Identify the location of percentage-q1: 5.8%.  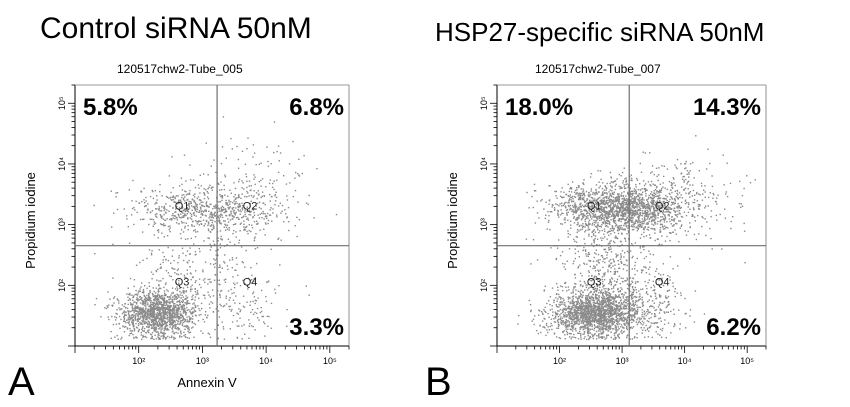
(110, 107).